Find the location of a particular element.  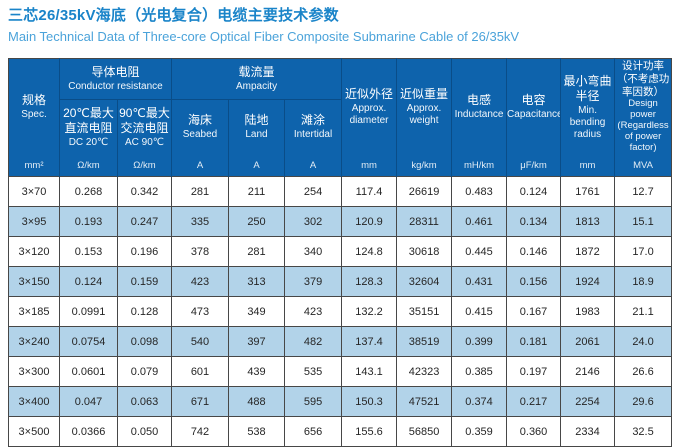

header-ac-resistance-zh: 90℃最大交流电阻 is located at coordinates (144, 120).